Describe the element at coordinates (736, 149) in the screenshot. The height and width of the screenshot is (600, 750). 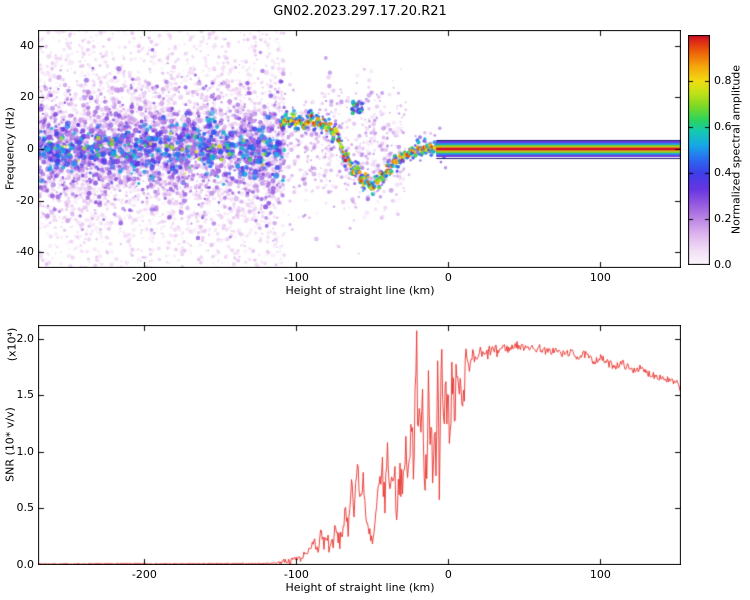
I see `colorbar-label: Normalized spectral amplitude` at that location.